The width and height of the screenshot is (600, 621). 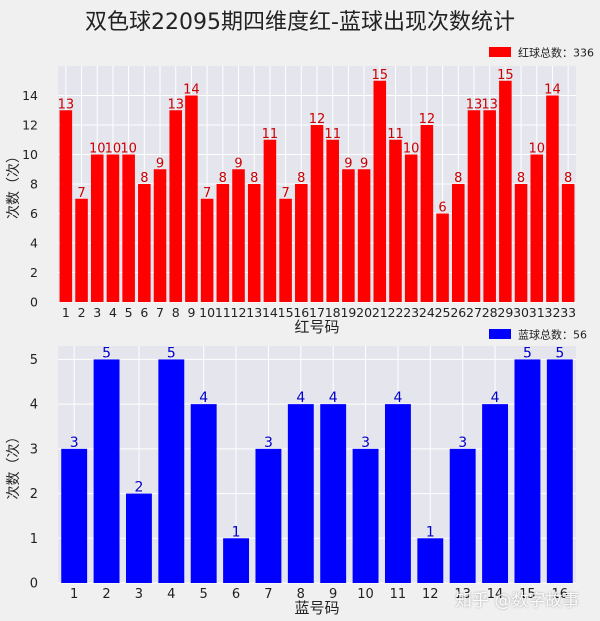 I want to click on x-tick-label: 20, so click(x=364, y=312).